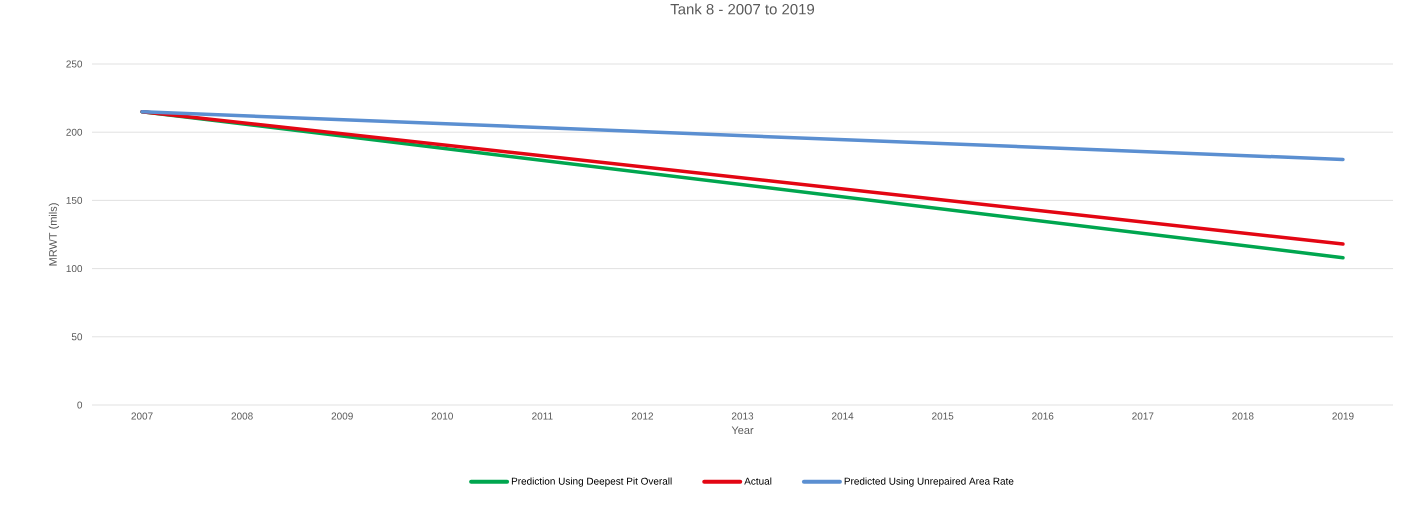 The image size is (1420, 519). I want to click on y-tick-label: 100, so click(74, 269).